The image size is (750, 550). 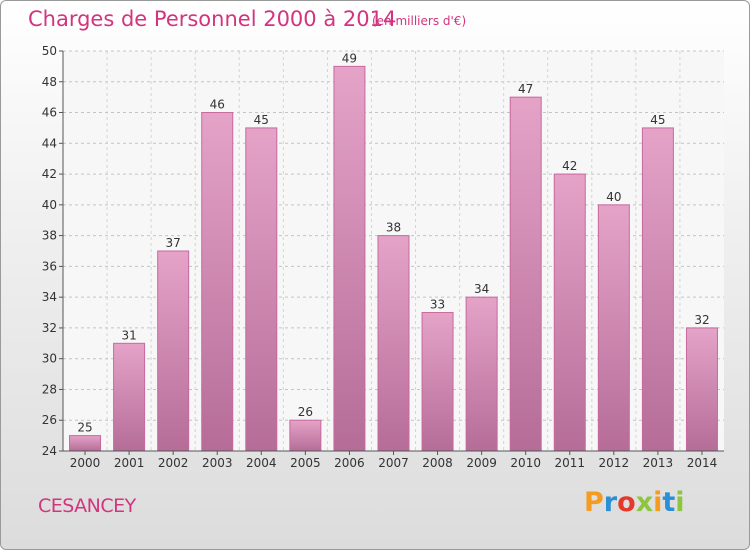 What do you see at coordinates (173, 351) in the screenshot?
I see `bar-2002` at bounding box center [173, 351].